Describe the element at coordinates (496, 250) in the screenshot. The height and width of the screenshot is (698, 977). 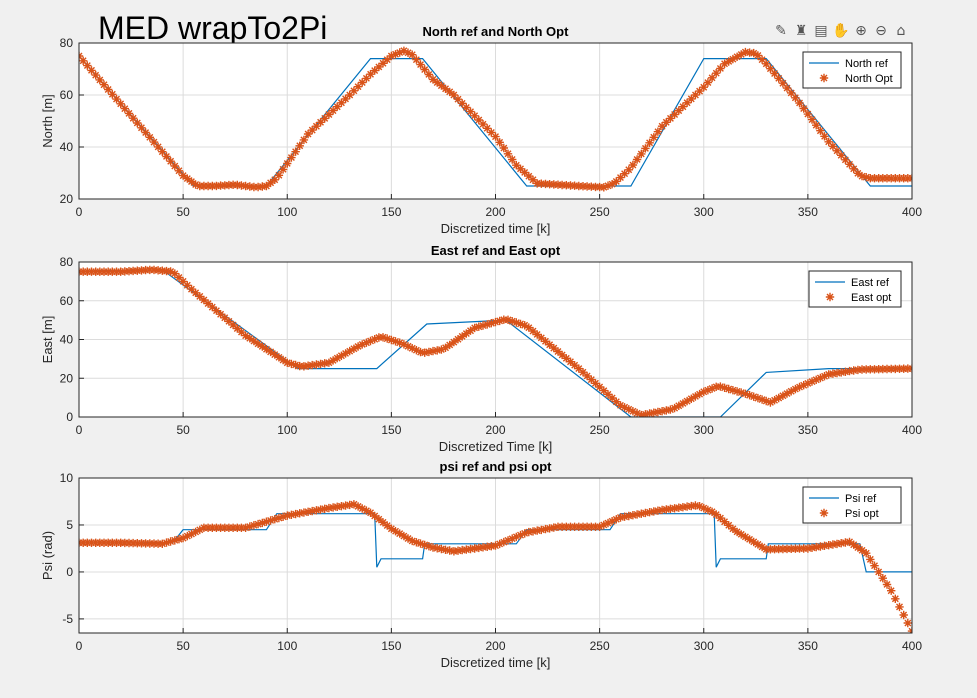
I see `chart-title: East ref and East opt` at that location.